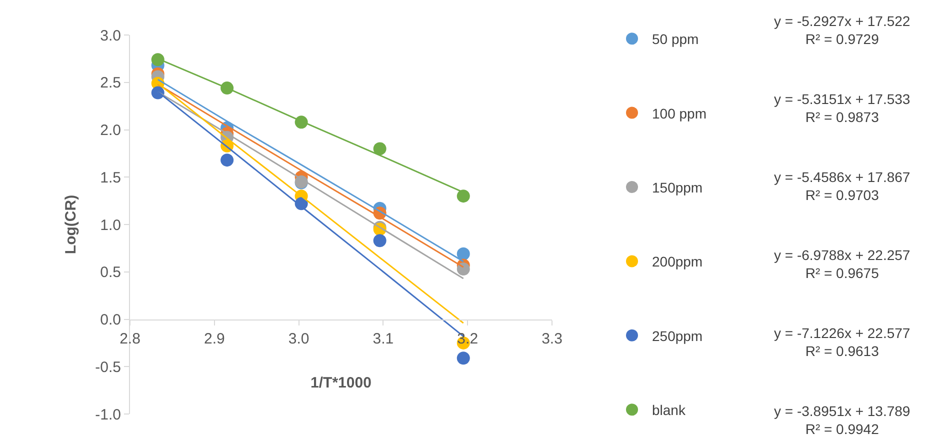  I want to click on legend-label: blank, so click(669, 410).